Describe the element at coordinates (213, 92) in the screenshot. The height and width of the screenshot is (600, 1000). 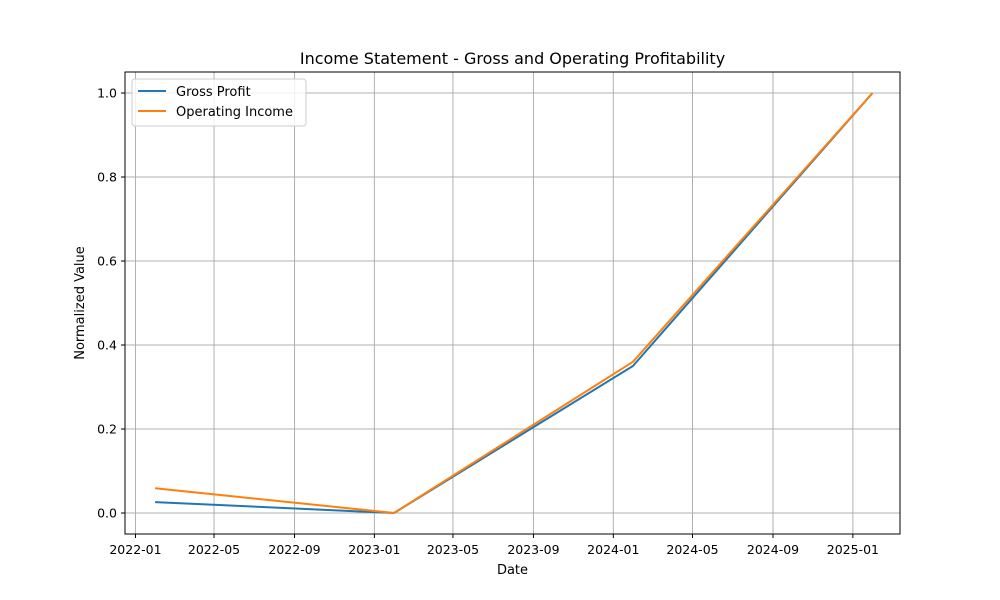
I see `legend-label-gross-profit: Gross Profit` at that location.